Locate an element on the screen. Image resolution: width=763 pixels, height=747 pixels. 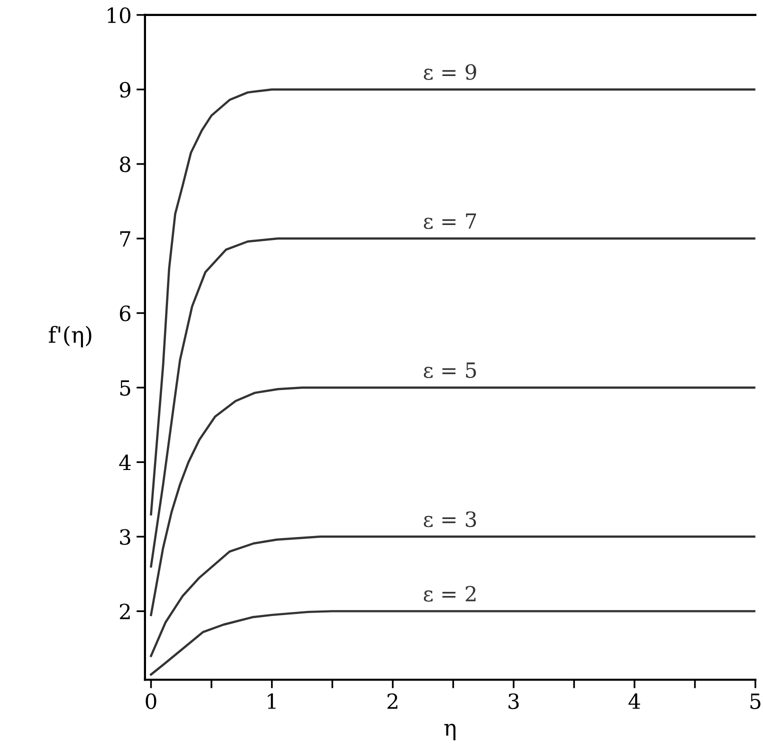
x-tick-label: 2 is located at coordinates (393, 701).